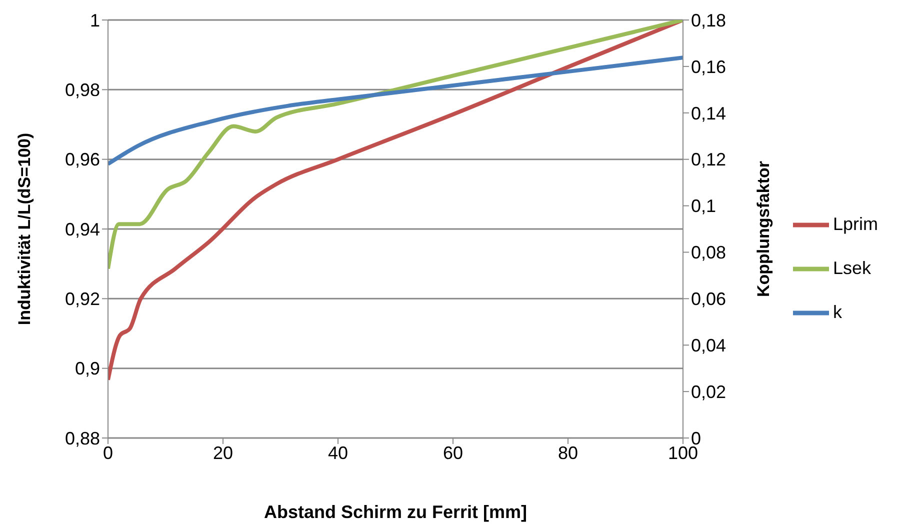 Image resolution: width=905 pixels, height=531 pixels. What do you see at coordinates (82, 438) in the screenshot?
I see `y-tick-label: 0,88` at bounding box center [82, 438].